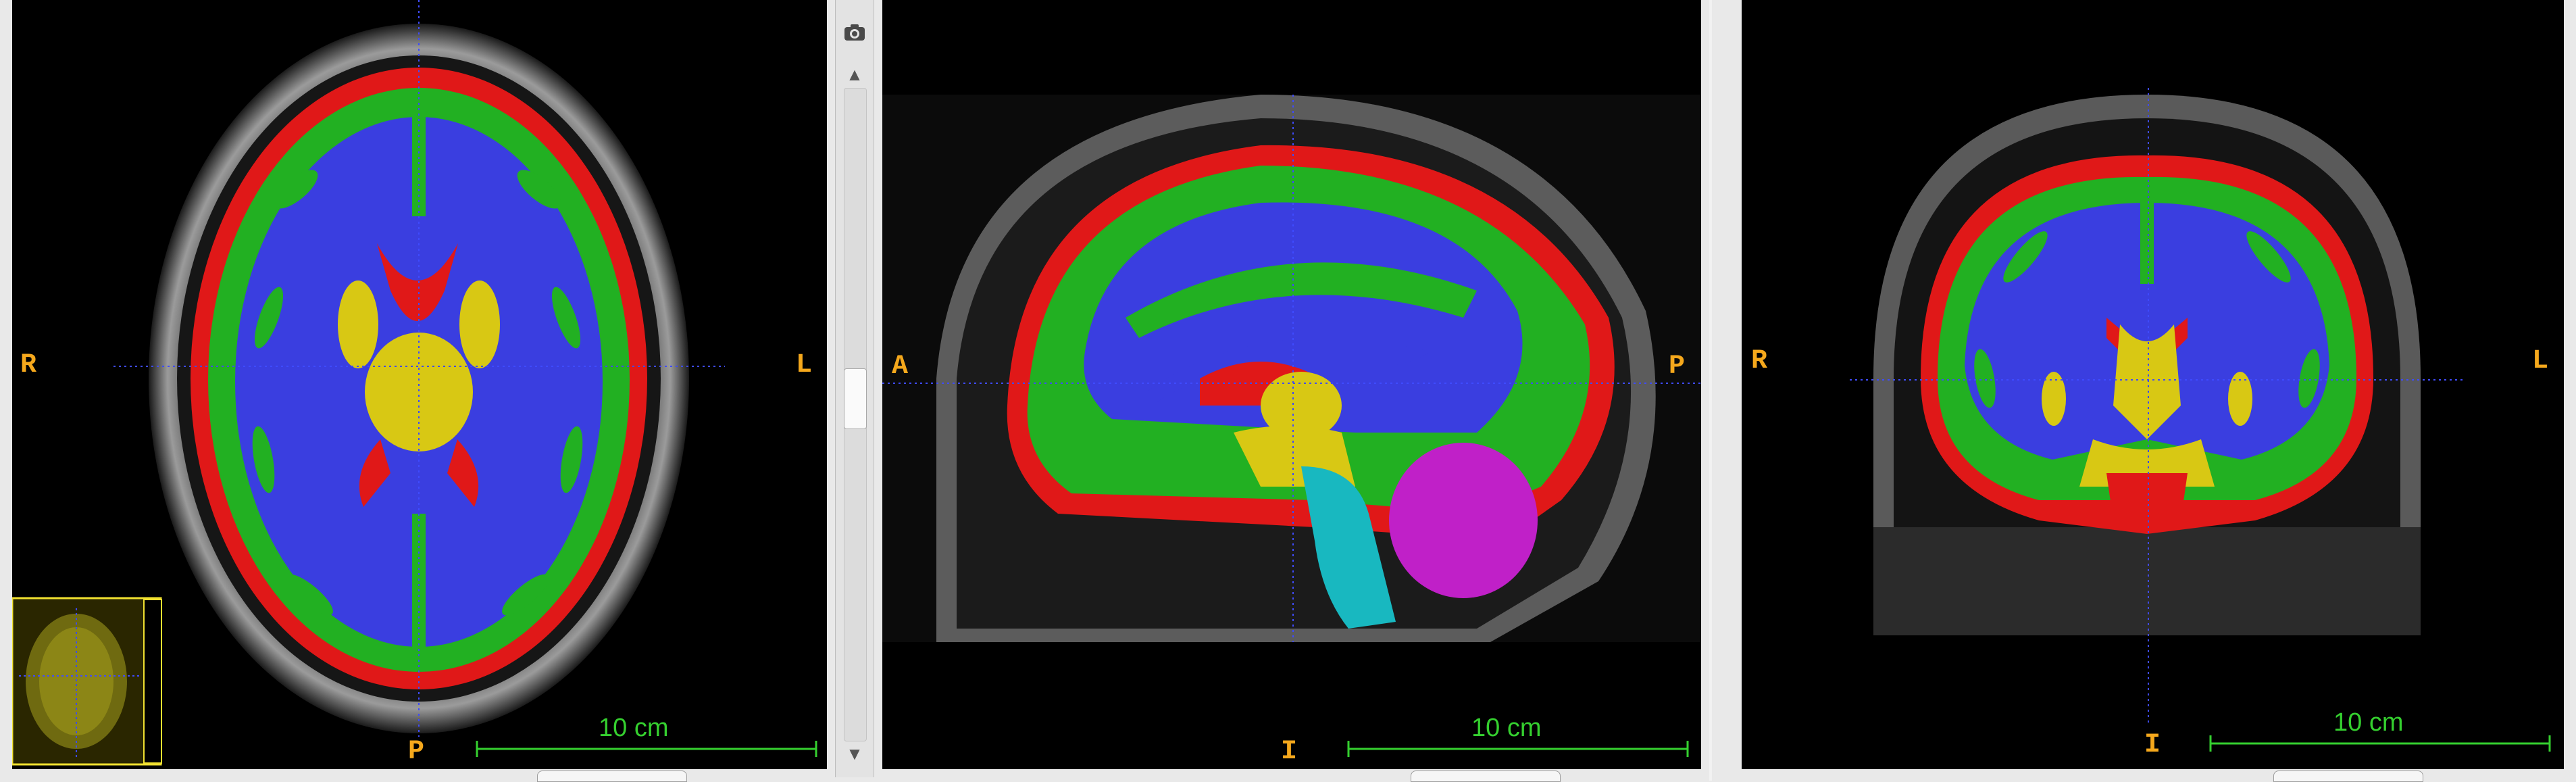 The height and width of the screenshot is (782, 2576). What do you see at coordinates (1710, 391) in the screenshot?
I see `view-divider` at bounding box center [1710, 391].